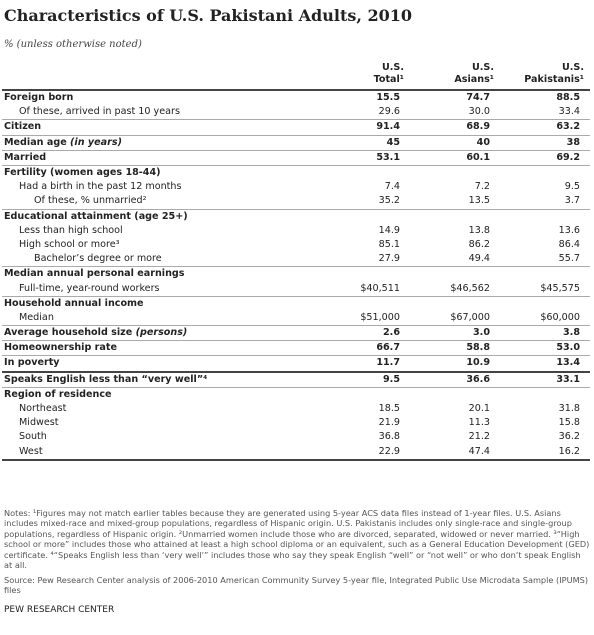  Describe the element at coordinates (569, 409) in the screenshot. I see `cell-value: 31.8` at that location.